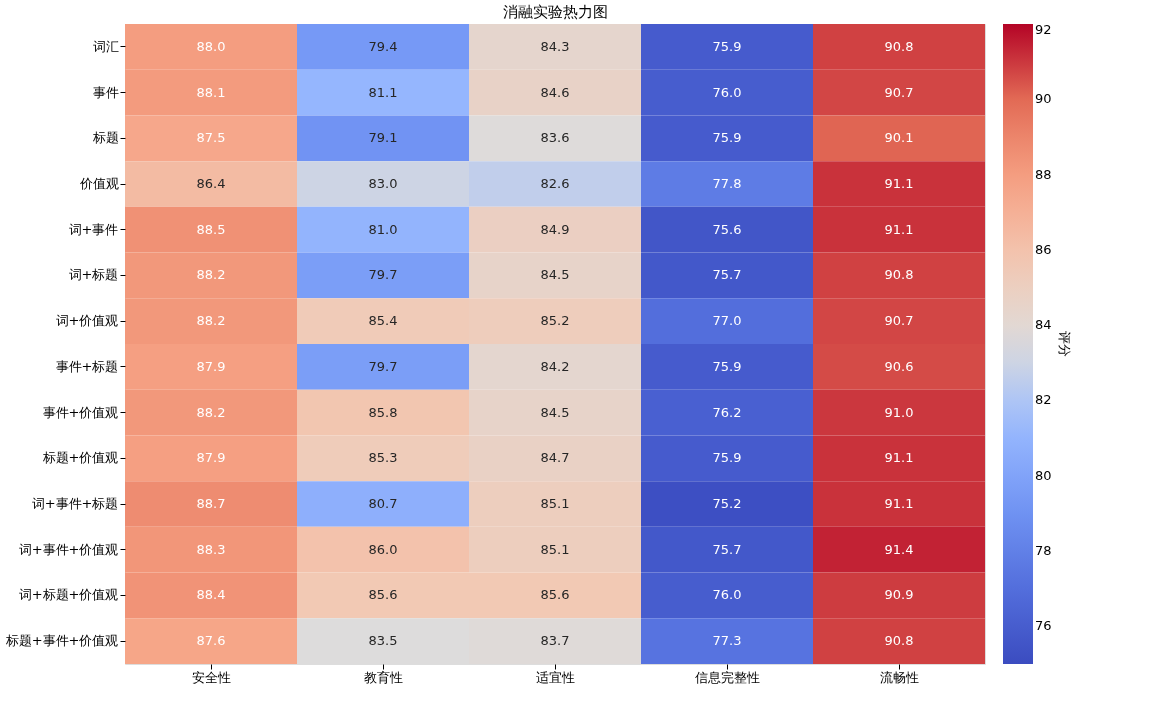  I want to click on data-label: 87.5, so click(211, 138).